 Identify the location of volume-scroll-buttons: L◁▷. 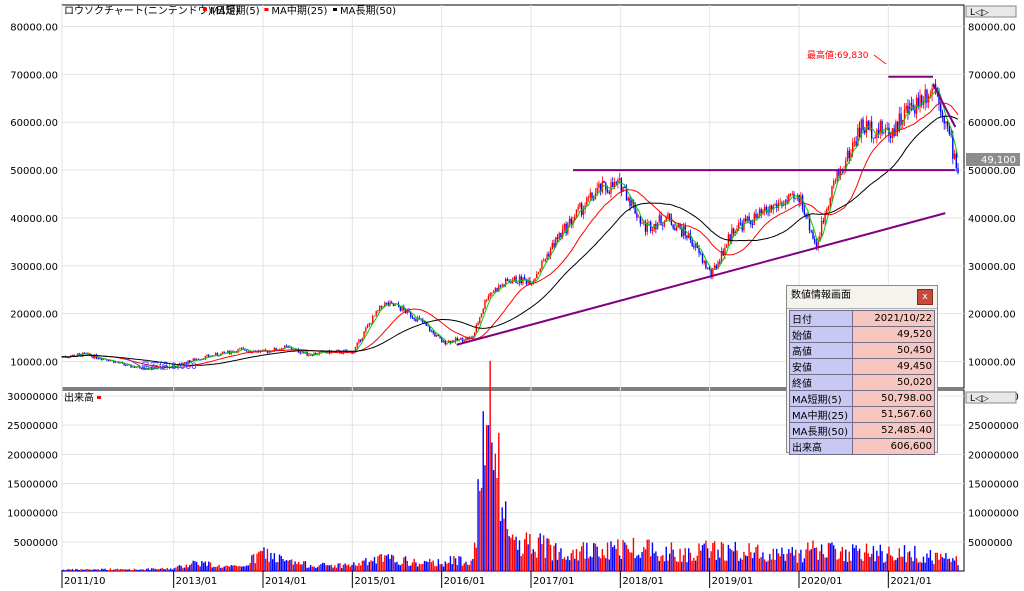
(991, 397).